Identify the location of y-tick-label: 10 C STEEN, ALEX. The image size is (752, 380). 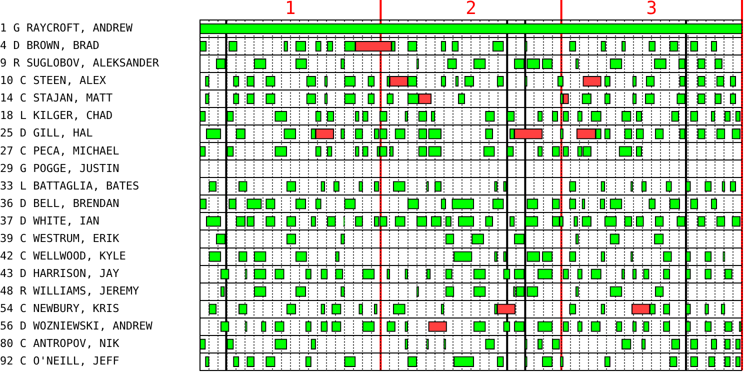
(53, 81).